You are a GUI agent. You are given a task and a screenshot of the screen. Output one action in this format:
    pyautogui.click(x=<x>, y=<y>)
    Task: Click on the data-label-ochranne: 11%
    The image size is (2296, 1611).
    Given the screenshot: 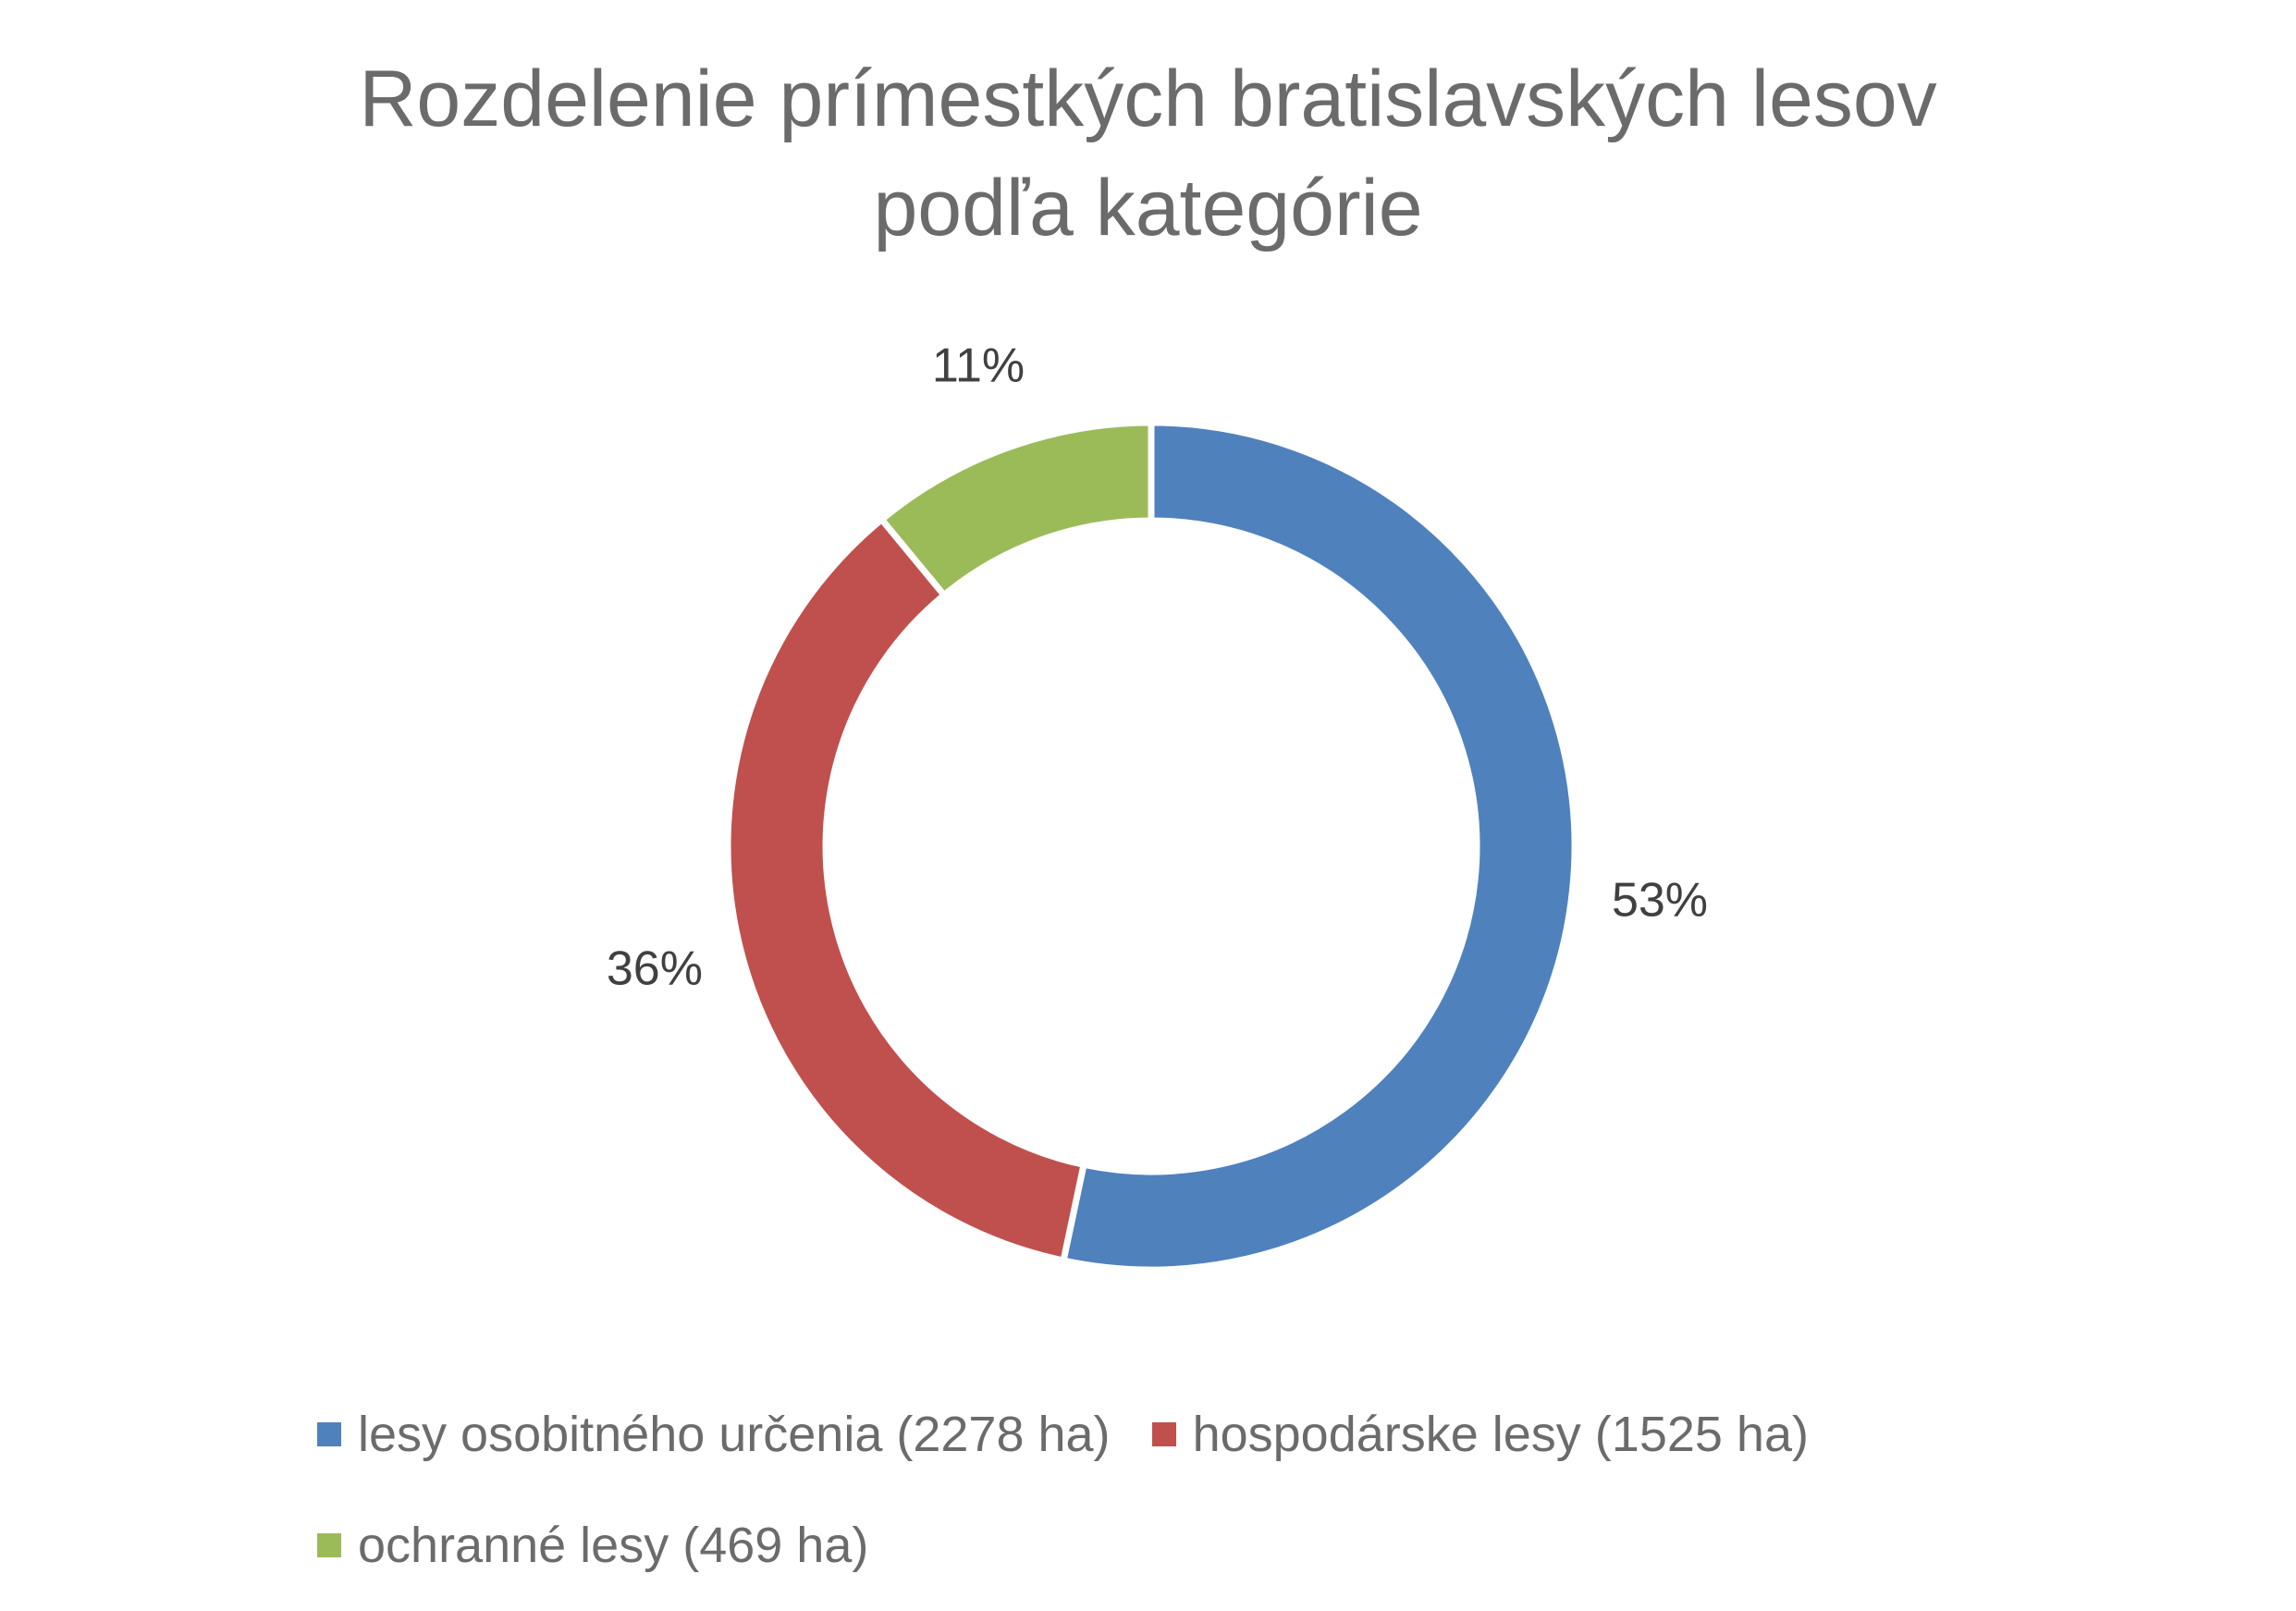 What is the action you would take?
    pyautogui.click(x=979, y=366)
    